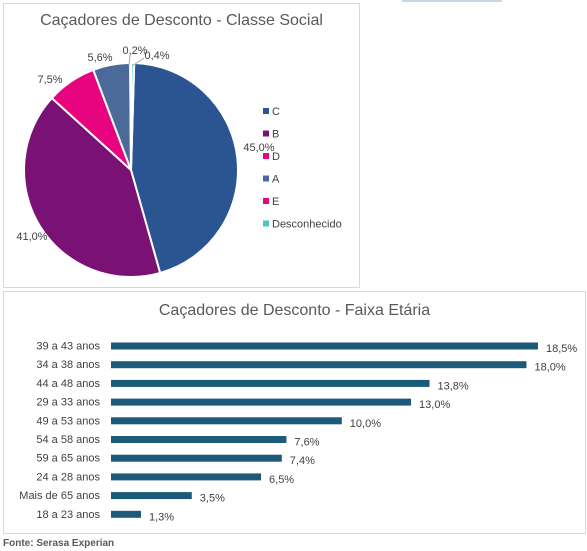 The image size is (587, 551). What do you see at coordinates (161, 517) in the screenshot?
I see `bar-data-label: 1,3%` at bounding box center [161, 517].